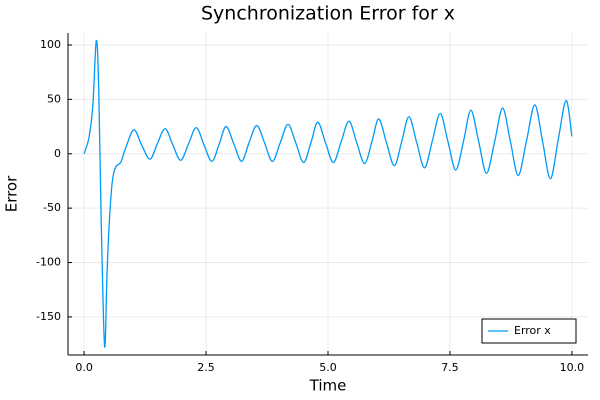  Describe the element at coordinates (50, 44) in the screenshot. I see `y-tick-label: 100` at that location.